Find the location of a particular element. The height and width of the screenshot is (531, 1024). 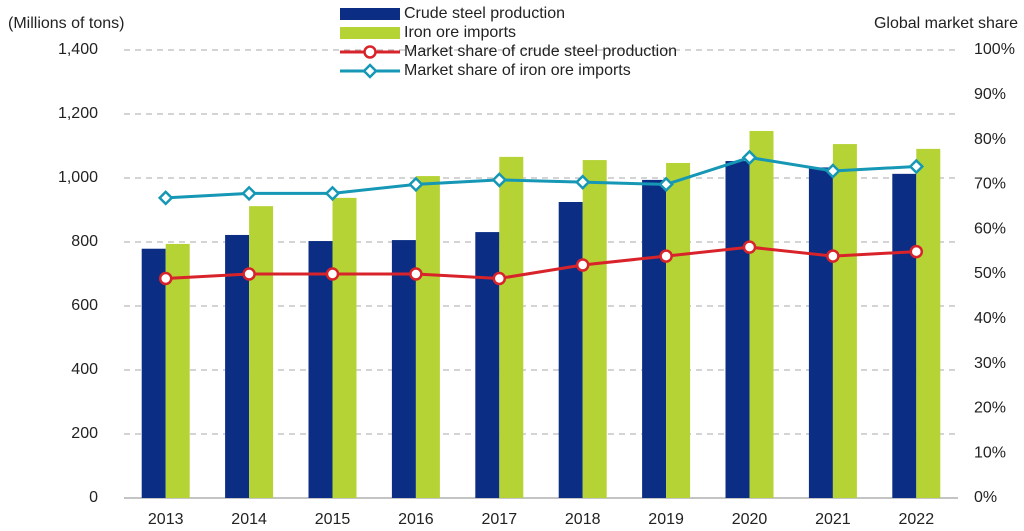

x-tick-label: 2022 is located at coordinates (917, 519).